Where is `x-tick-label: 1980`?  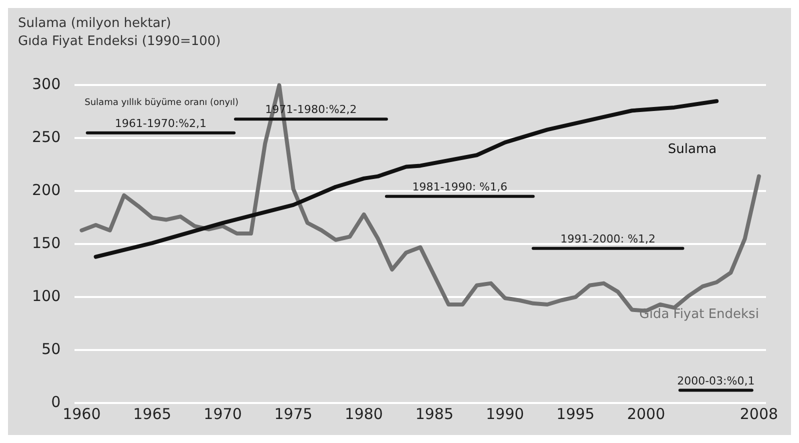 x-tick-label: 1980 is located at coordinates (363, 413).